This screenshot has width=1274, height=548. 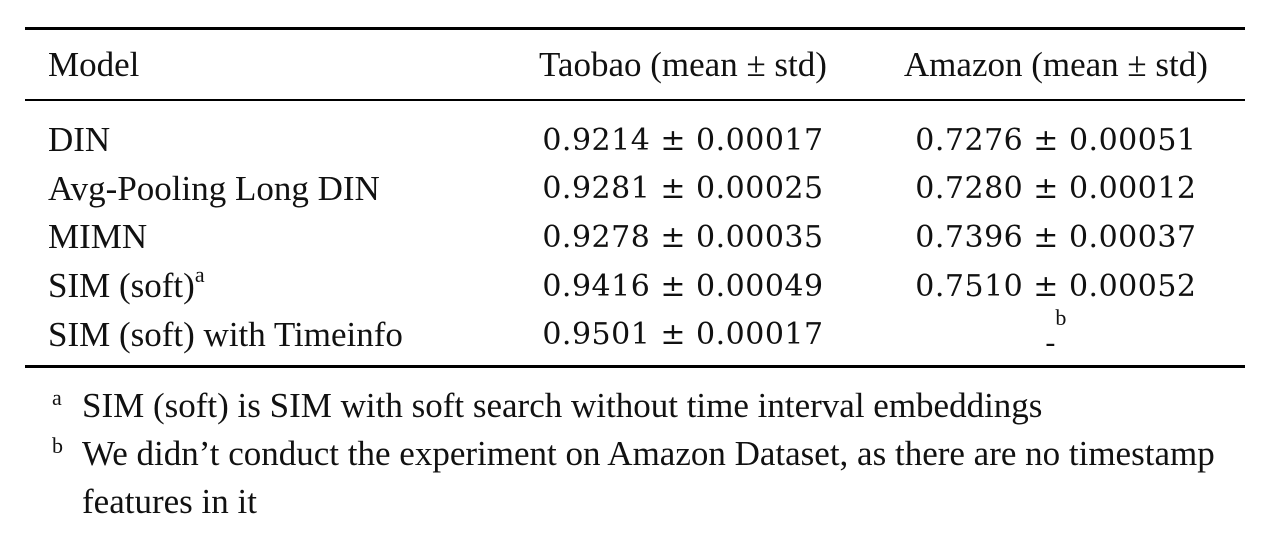 I want to click on model-cell: Avg-Pooling Long DIN, so click(x=262, y=189).